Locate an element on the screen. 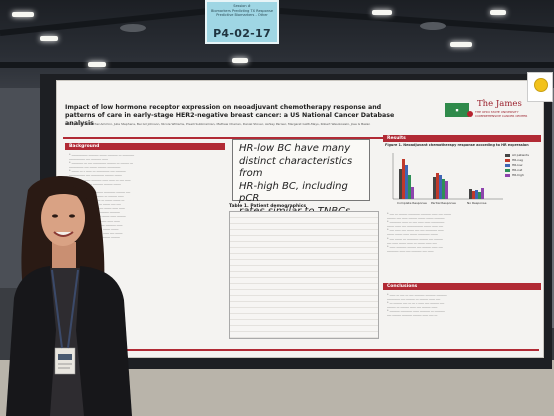 The height and width of the screenshot is (416, 554). presenter-face is located at coordinates (63, 218).